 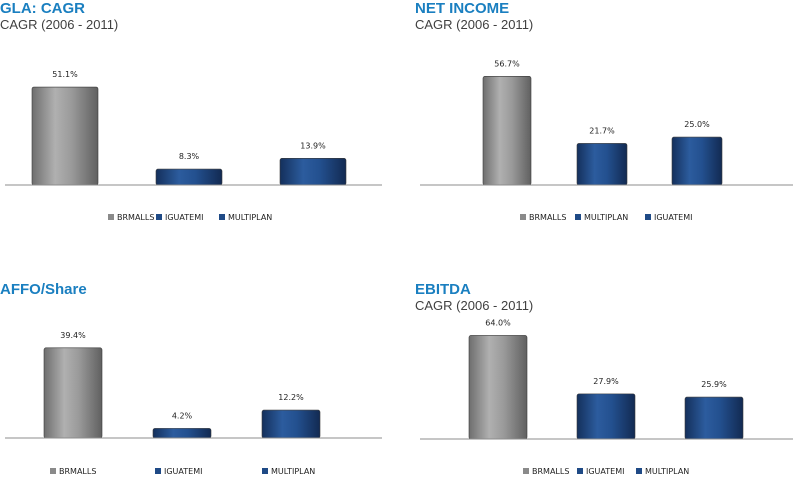 What do you see at coordinates (697, 124) in the screenshot?
I see `data-label: 25.0%` at bounding box center [697, 124].